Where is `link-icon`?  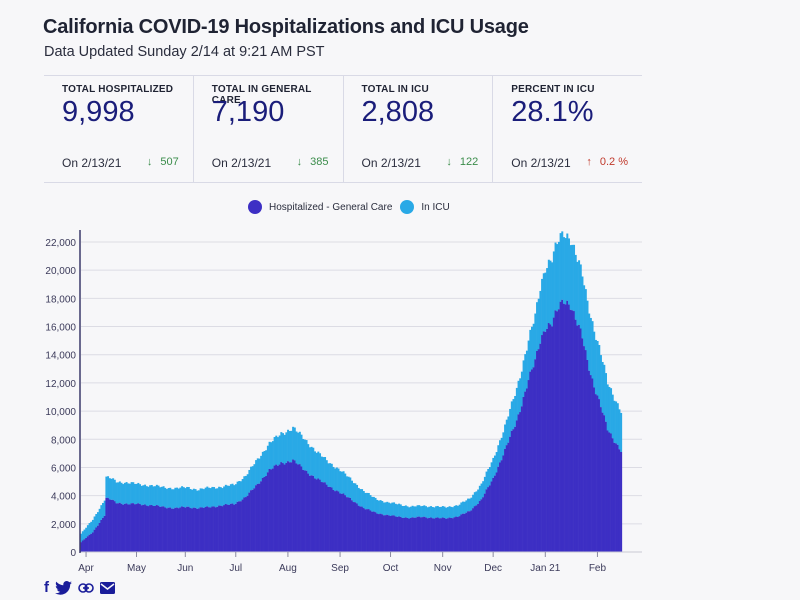 link-icon is located at coordinates (86, 588).